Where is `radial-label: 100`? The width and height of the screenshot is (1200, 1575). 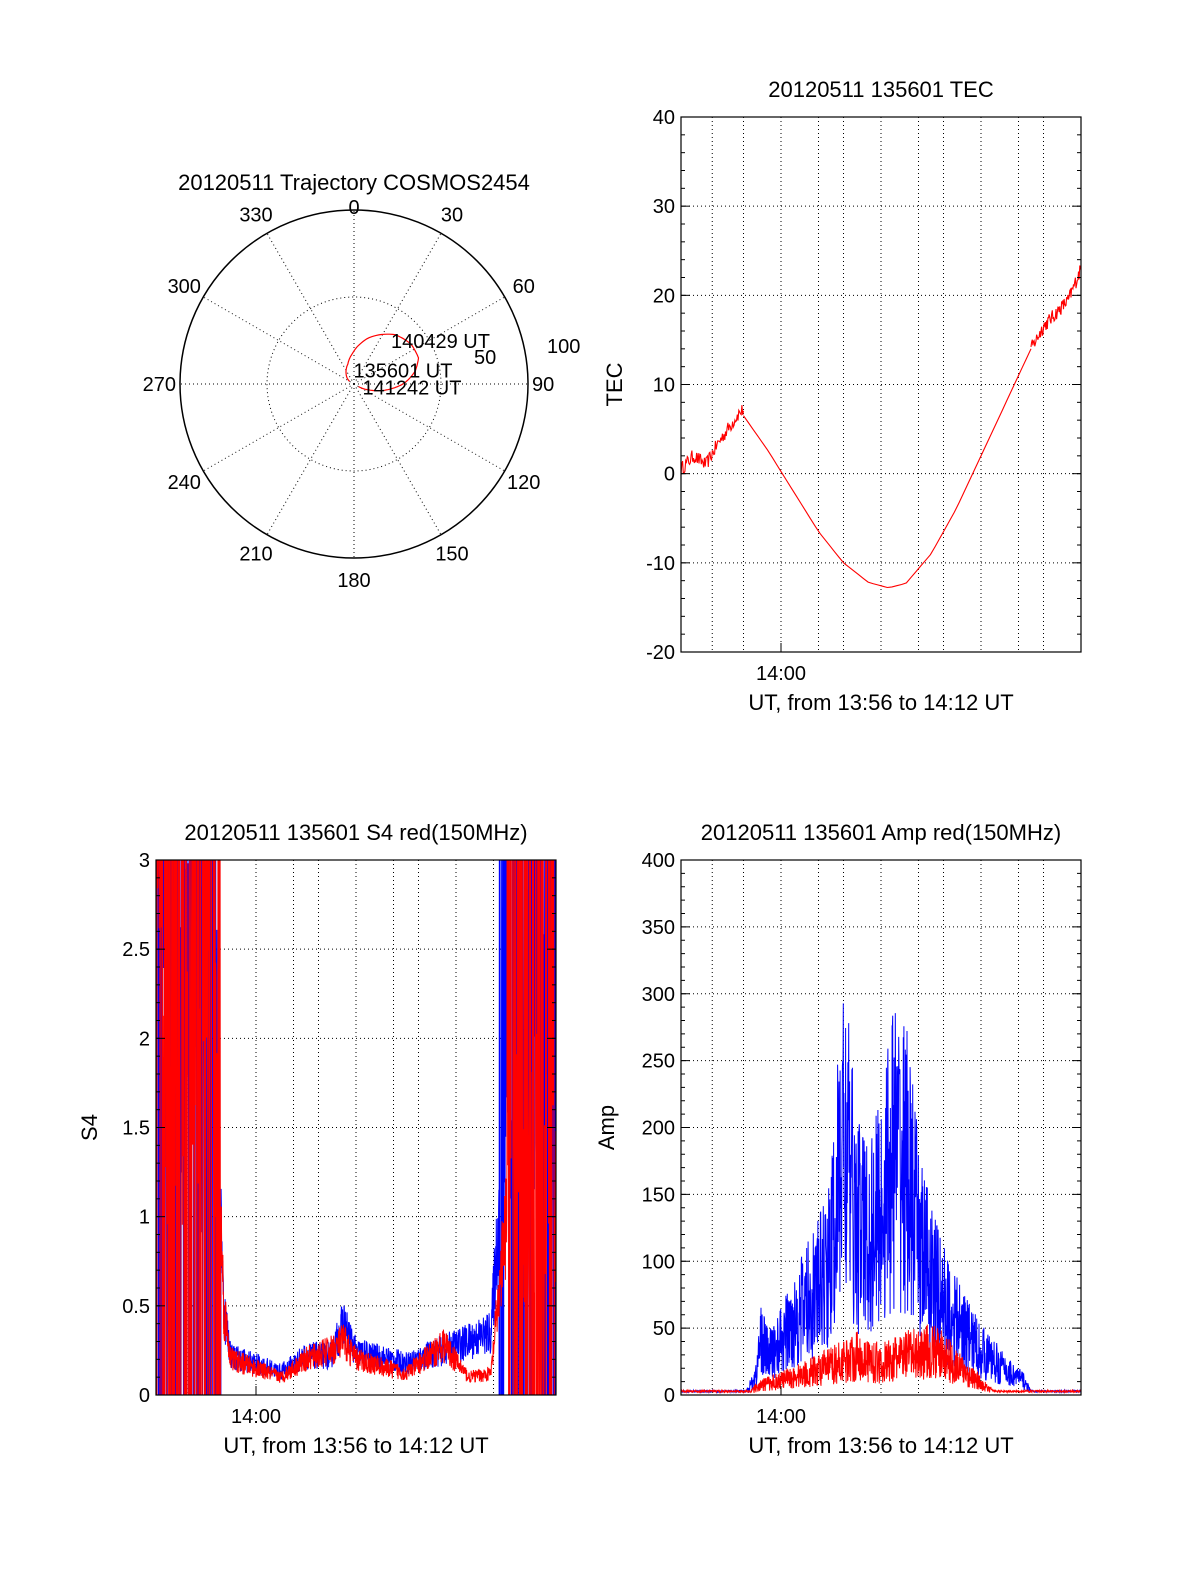 radial-label: 100 is located at coordinates (563, 347).